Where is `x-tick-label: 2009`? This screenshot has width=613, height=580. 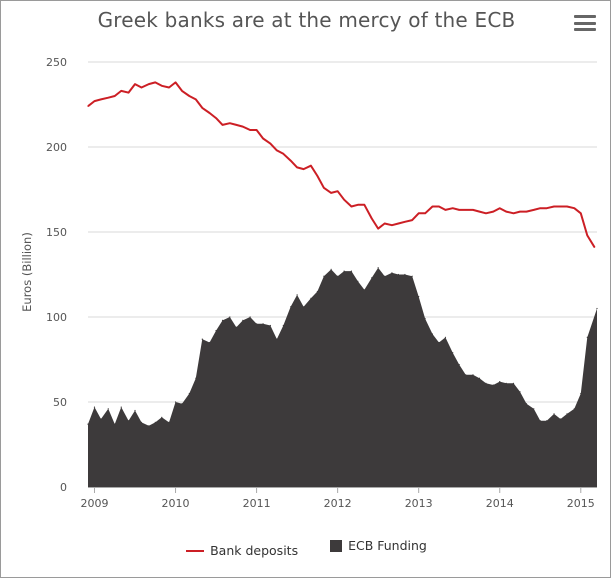
x-tick-label: 2009 is located at coordinates (94, 503).